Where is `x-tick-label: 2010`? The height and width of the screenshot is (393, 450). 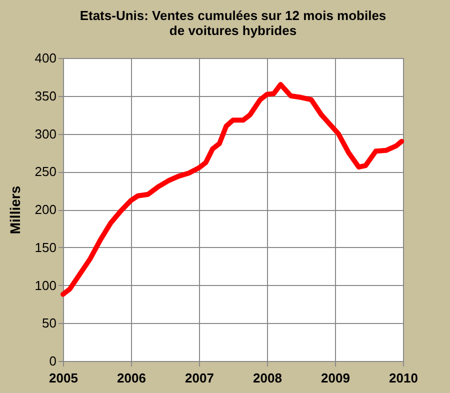
x-tick-label: 2010 is located at coordinates (403, 378).